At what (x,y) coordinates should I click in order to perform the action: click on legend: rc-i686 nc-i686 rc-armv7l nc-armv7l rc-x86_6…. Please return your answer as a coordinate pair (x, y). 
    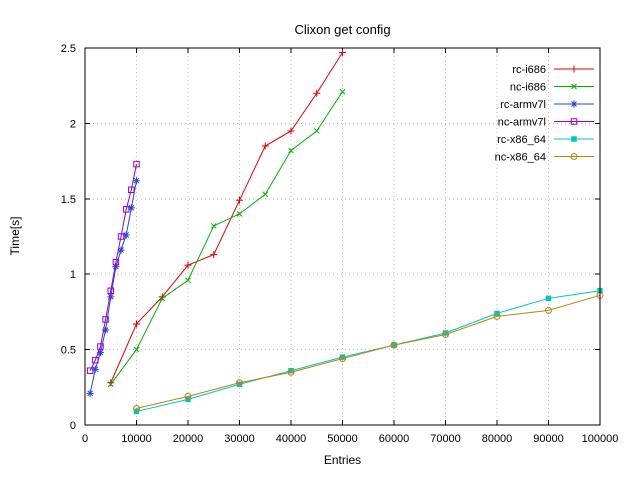
    Looking at the image, I should click on (544, 114).